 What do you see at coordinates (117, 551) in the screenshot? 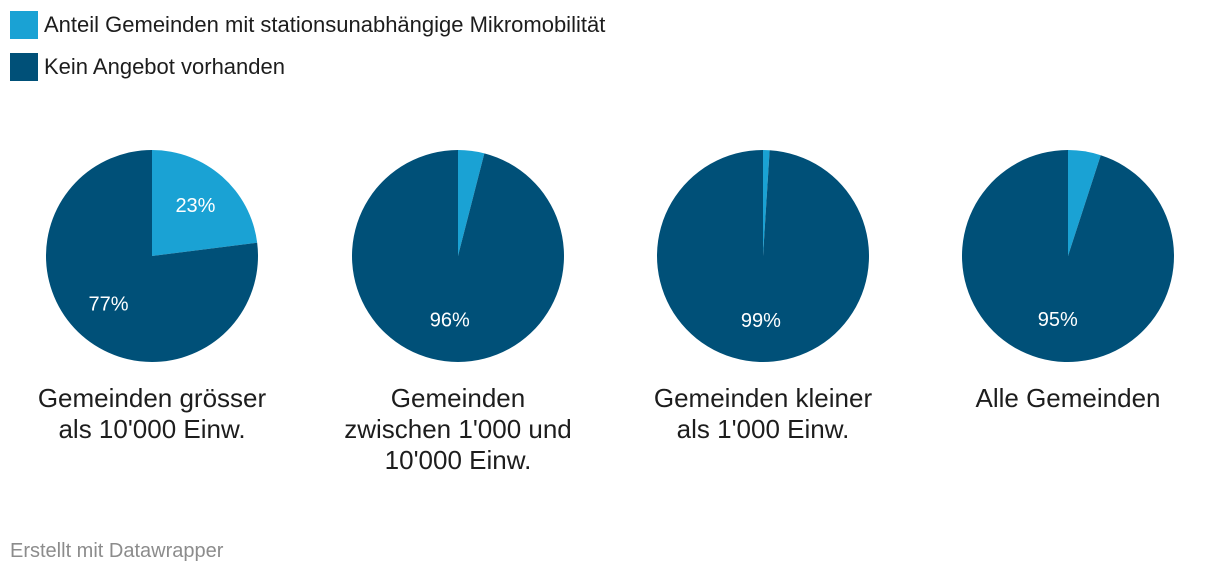
I see `footer-credit: Erstellt mit Datawrapper` at bounding box center [117, 551].